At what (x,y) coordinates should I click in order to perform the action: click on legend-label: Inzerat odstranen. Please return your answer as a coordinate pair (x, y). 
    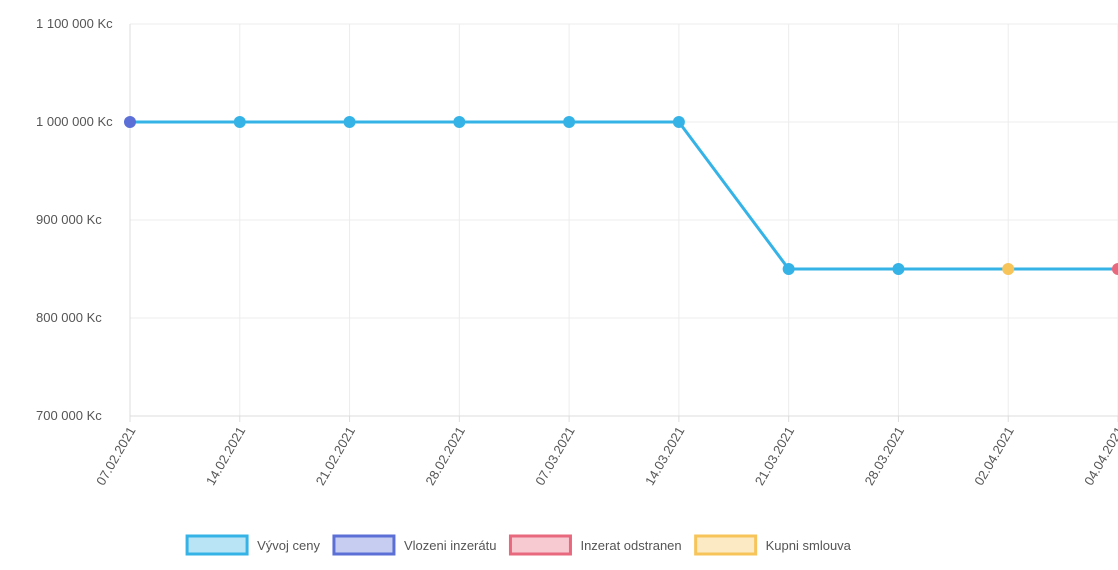
    Looking at the image, I should click on (630, 545).